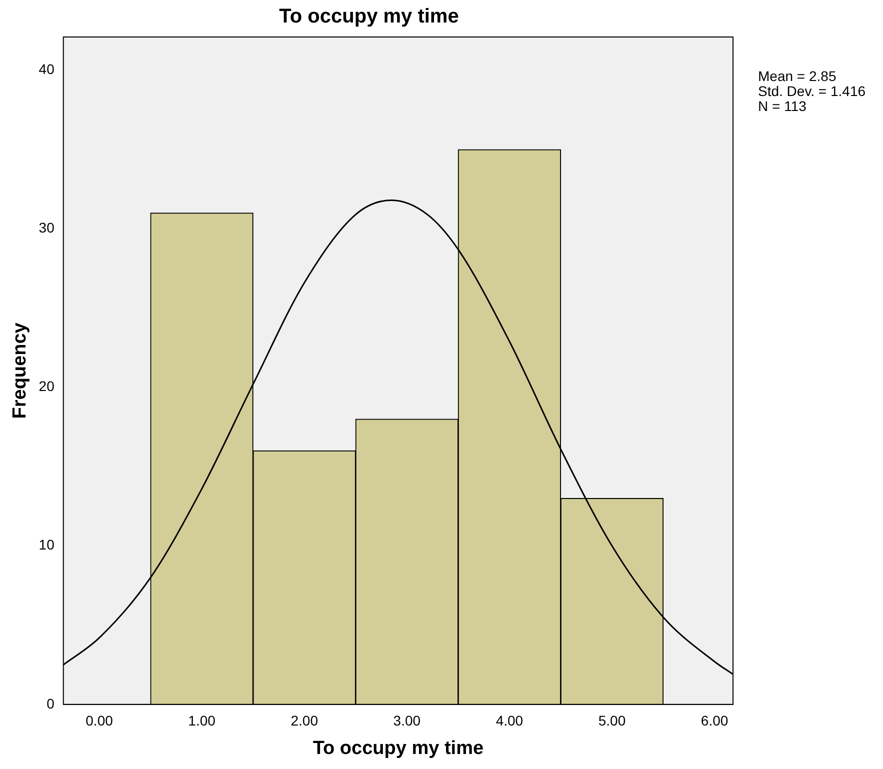 The image size is (883, 769). What do you see at coordinates (20, 370) in the screenshot?
I see `y-axis-title: Frequency` at bounding box center [20, 370].